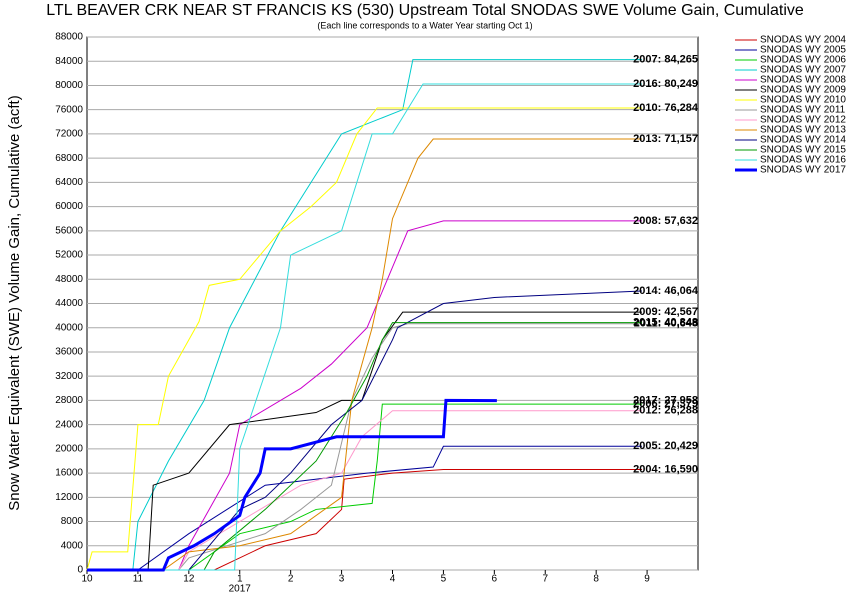 The width and height of the screenshot is (850, 600). What do you see at coordinates (665, 404) in the screenshot?
I see `end-label: 2006: 27,379` at bounding box center [665, 404].